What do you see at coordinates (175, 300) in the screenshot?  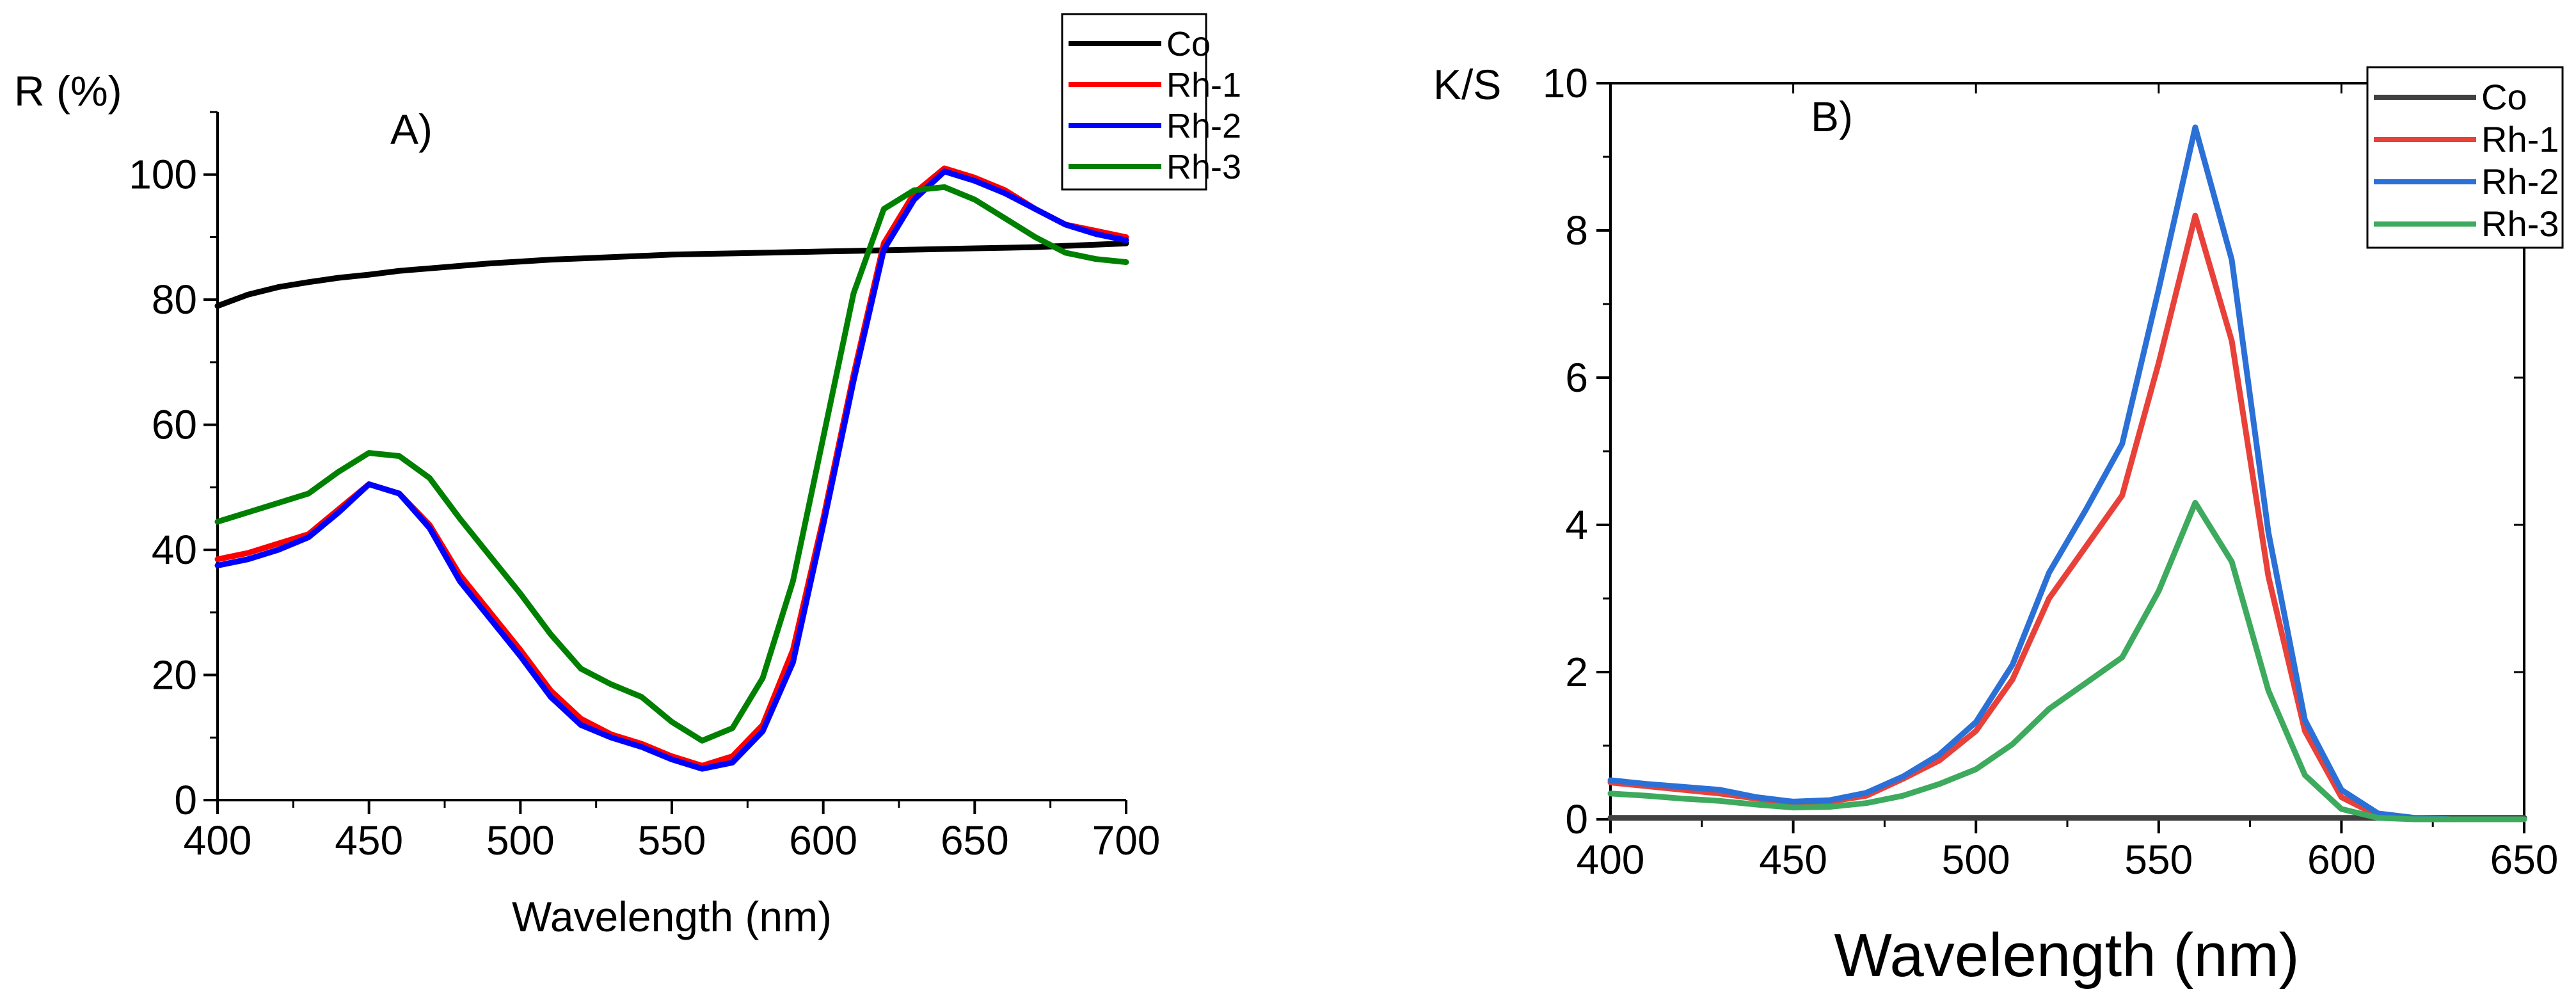 I see `y-tick-label: 80` at bounding box center [175, 300].